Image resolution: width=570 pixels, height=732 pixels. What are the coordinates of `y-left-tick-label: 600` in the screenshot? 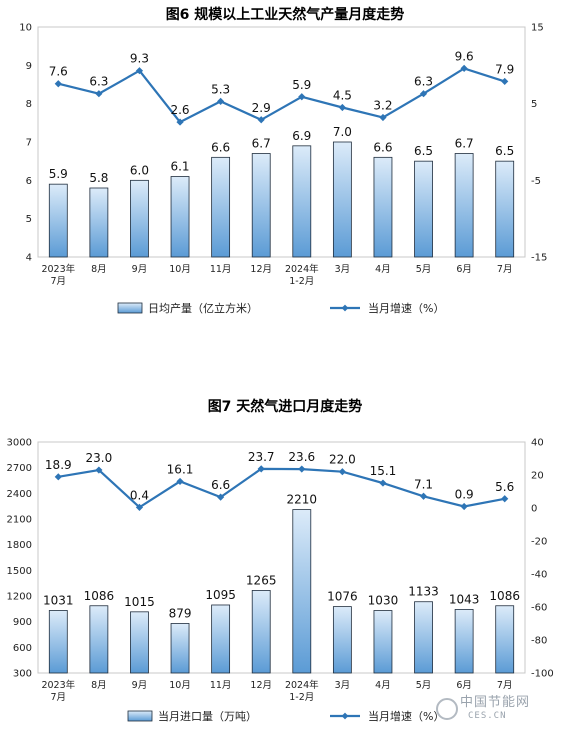 It's located at (22, 648).